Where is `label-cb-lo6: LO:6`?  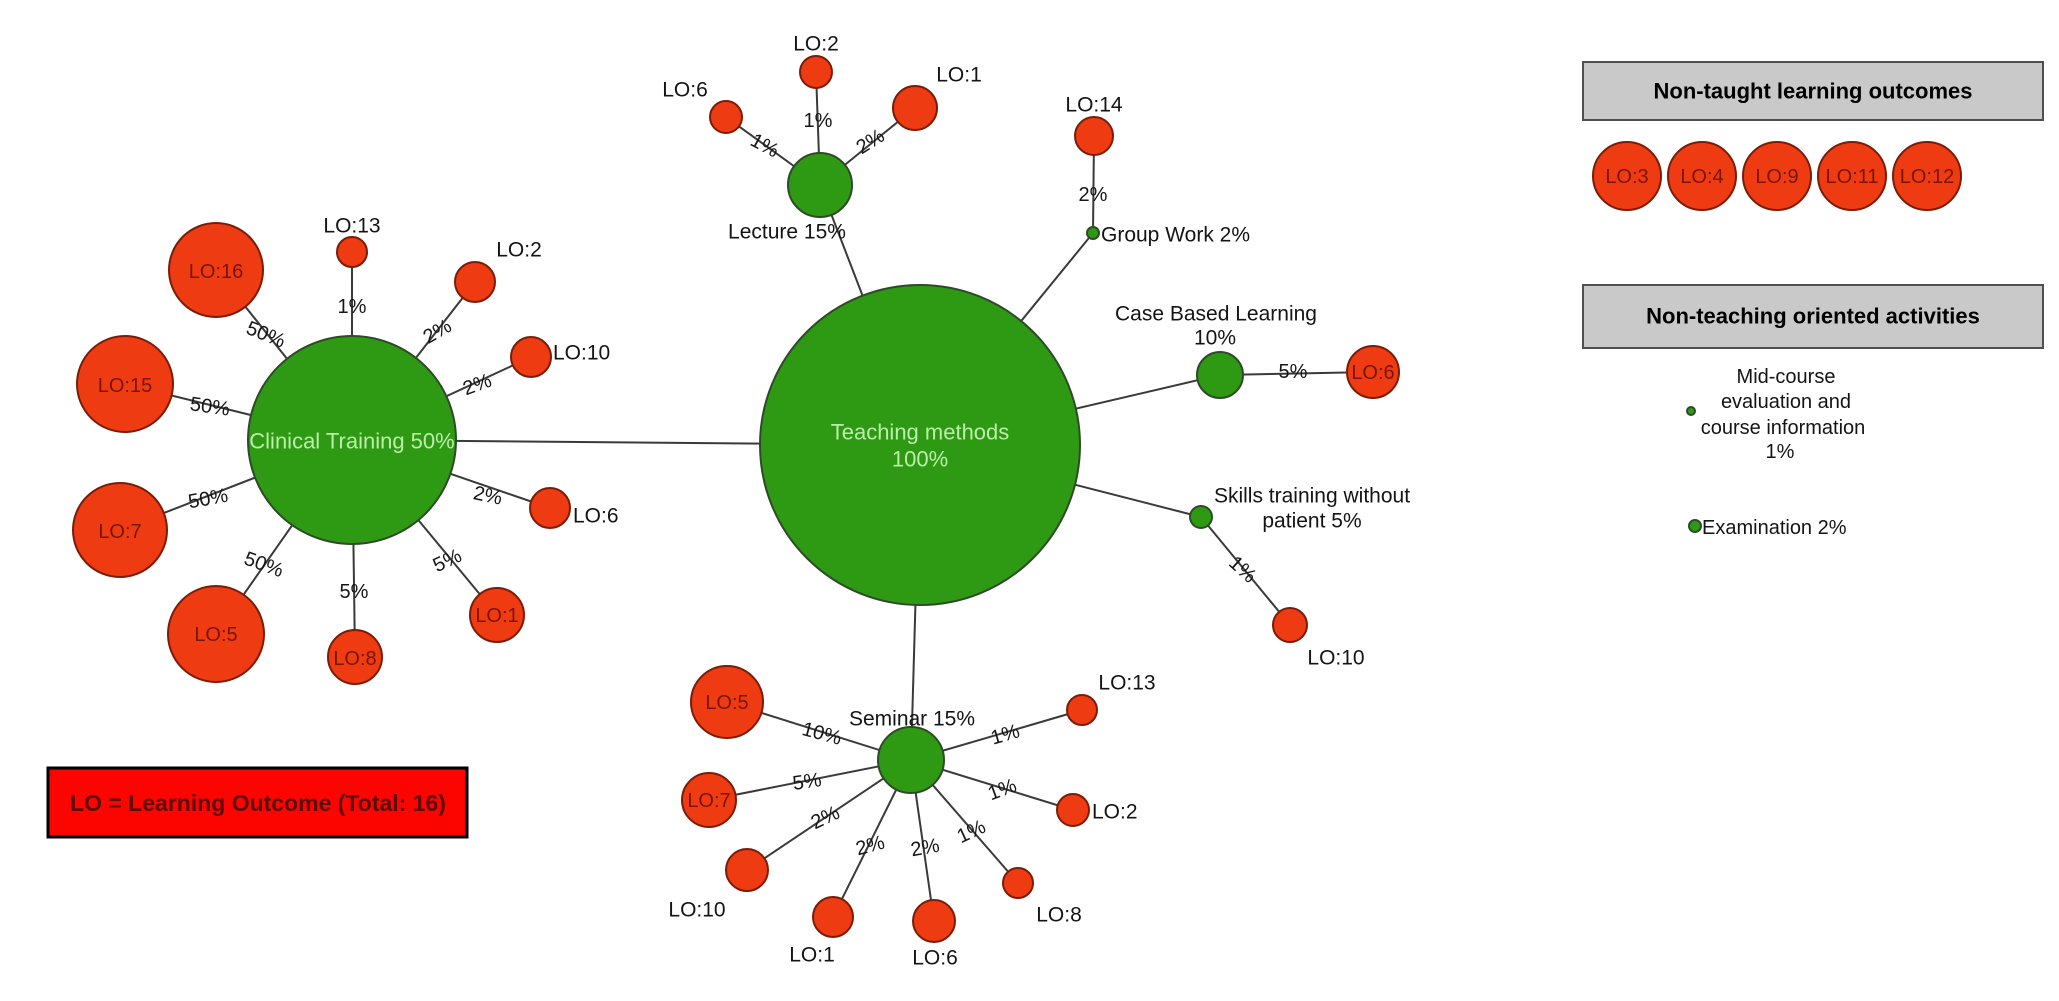
label-cb-lo6: LO:6 is located at coordinates (1372, 373).